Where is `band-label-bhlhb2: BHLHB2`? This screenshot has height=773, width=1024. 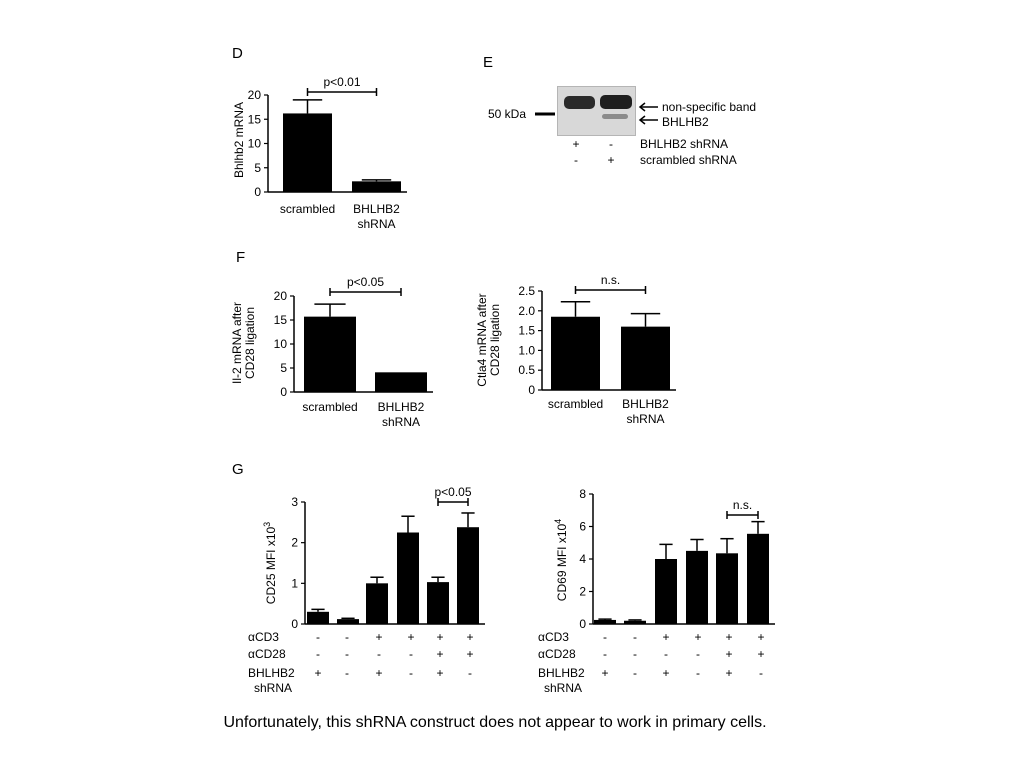 band-label-bhlhb2: BHLHB2 is located at coordinates (685, 122).